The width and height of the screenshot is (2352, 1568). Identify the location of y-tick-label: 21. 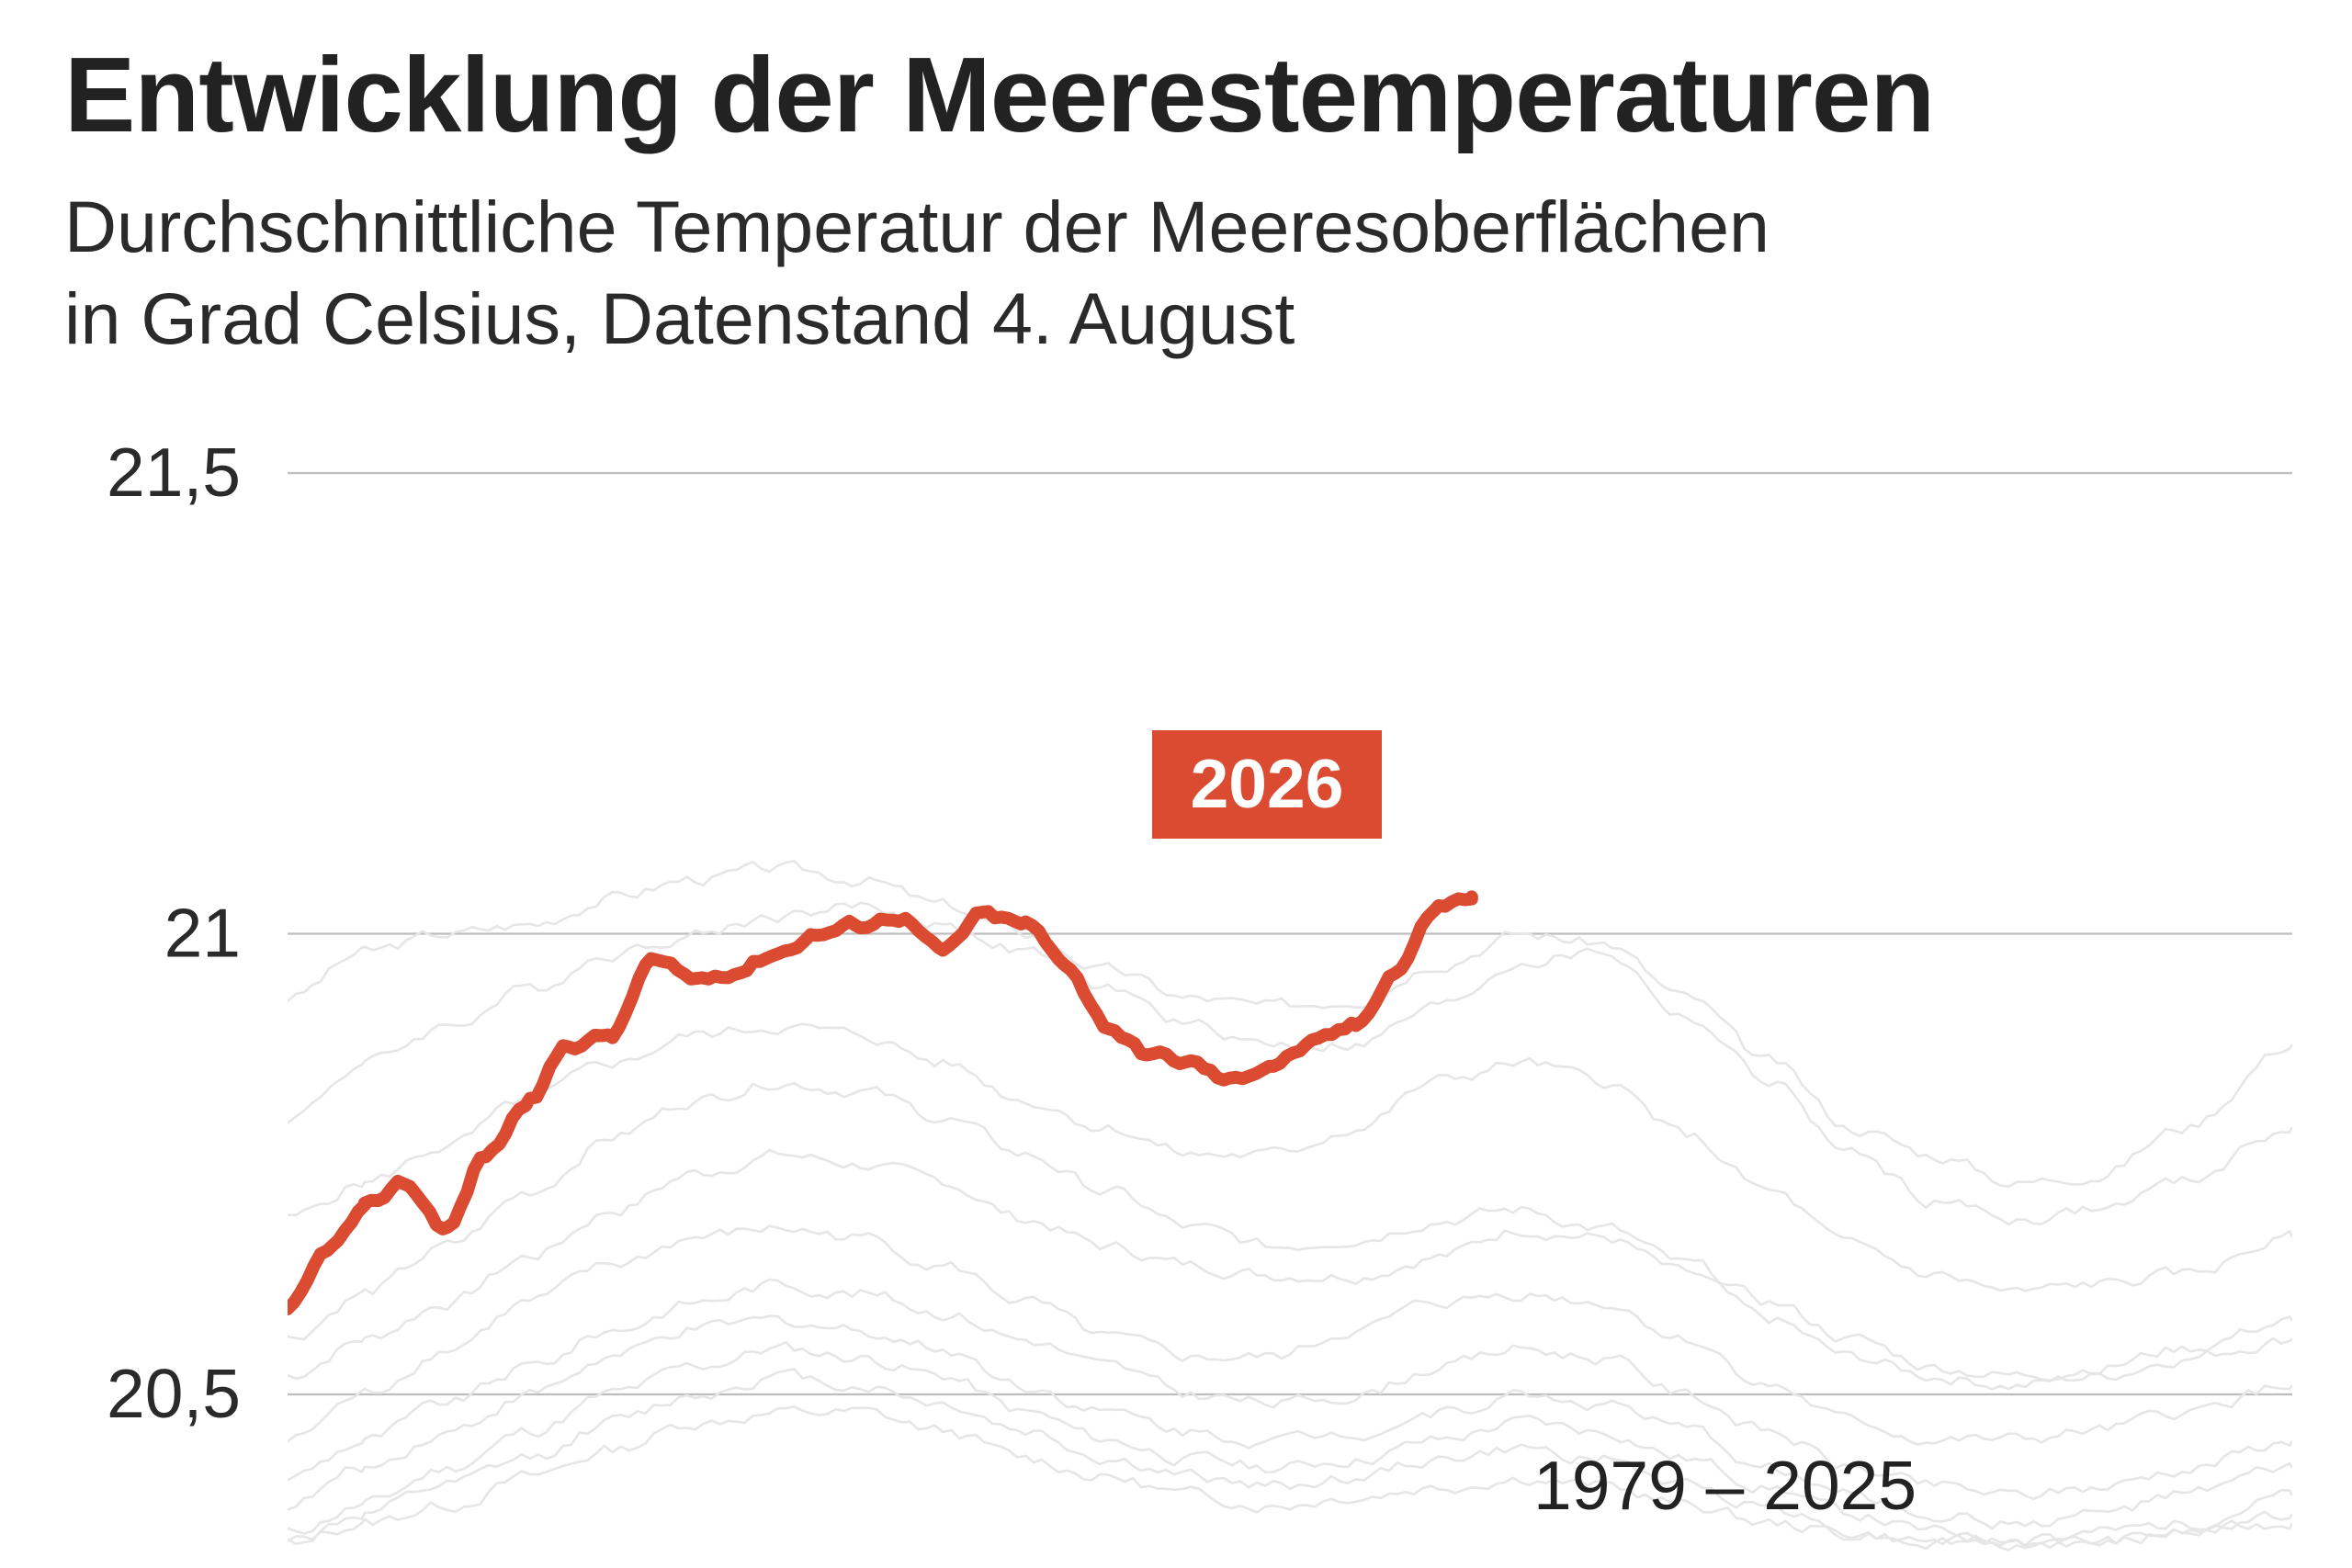
(202, 934).